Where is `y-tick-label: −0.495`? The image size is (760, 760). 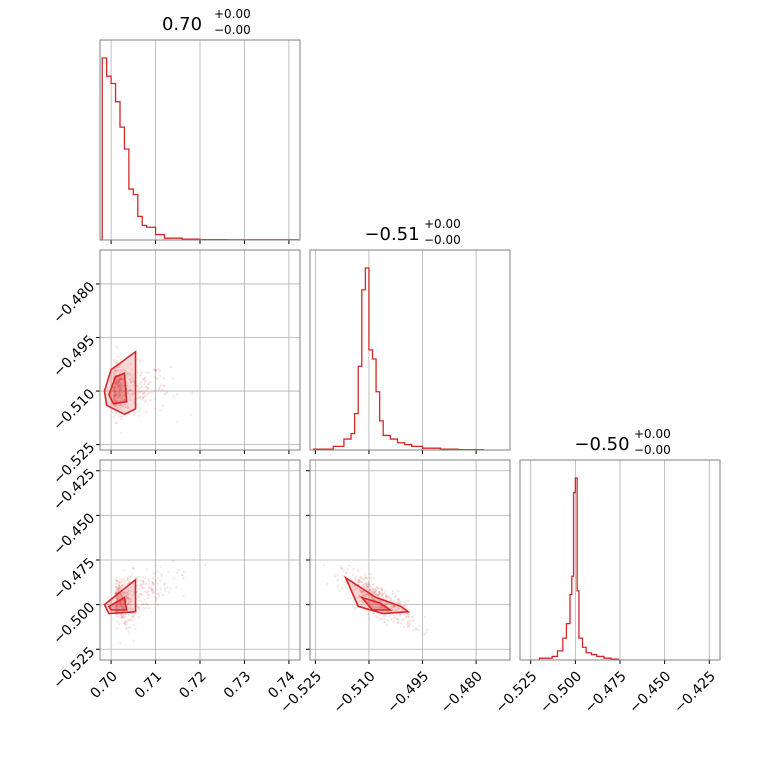 y-tick-label: −0.495 is located at coordinates (74, 356).